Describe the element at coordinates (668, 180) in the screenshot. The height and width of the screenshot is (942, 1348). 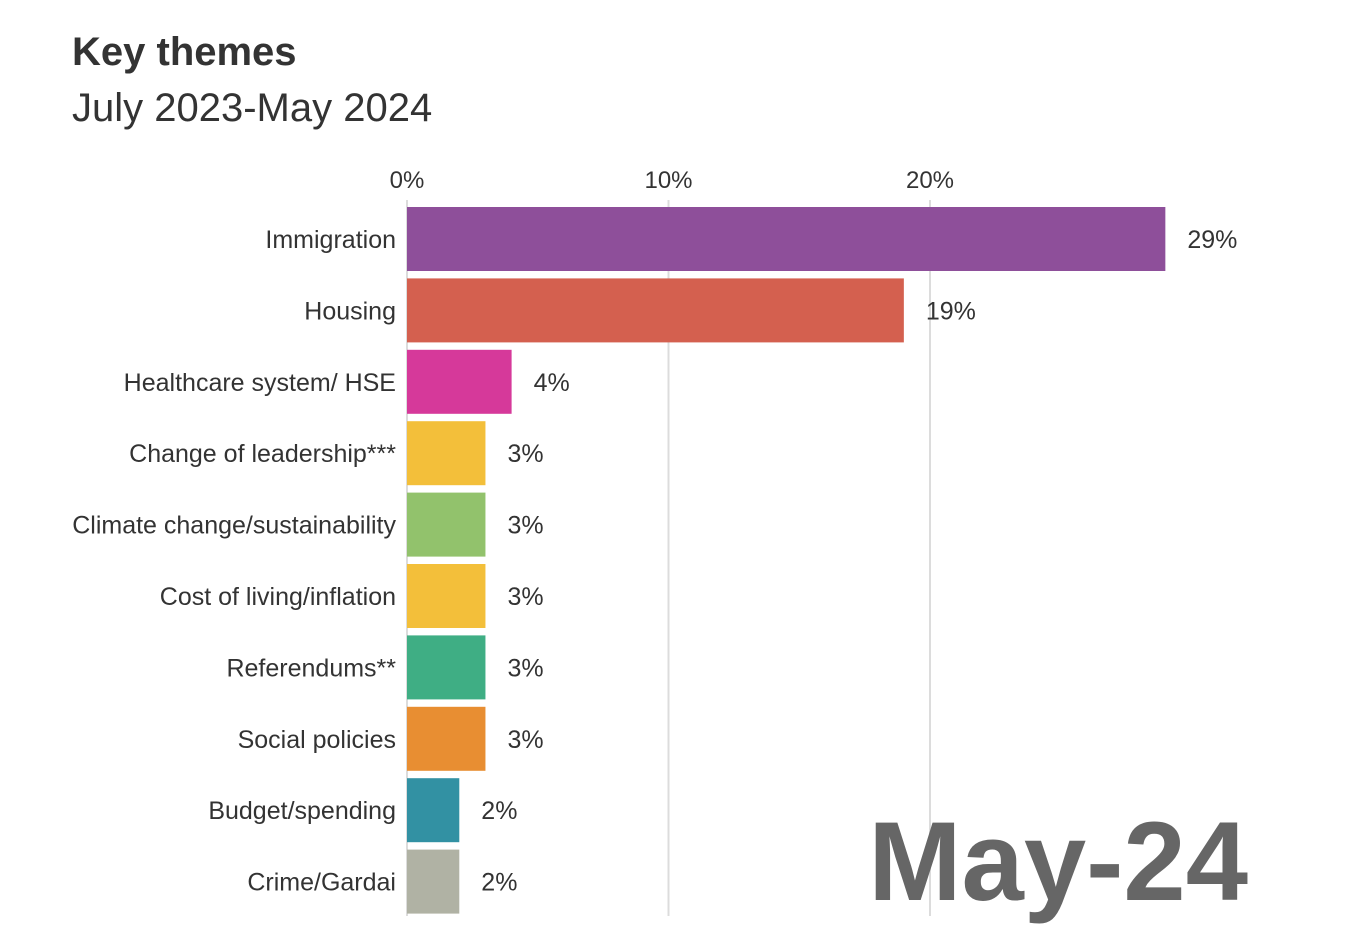
I see `x-tick-label: 10%` at that location.